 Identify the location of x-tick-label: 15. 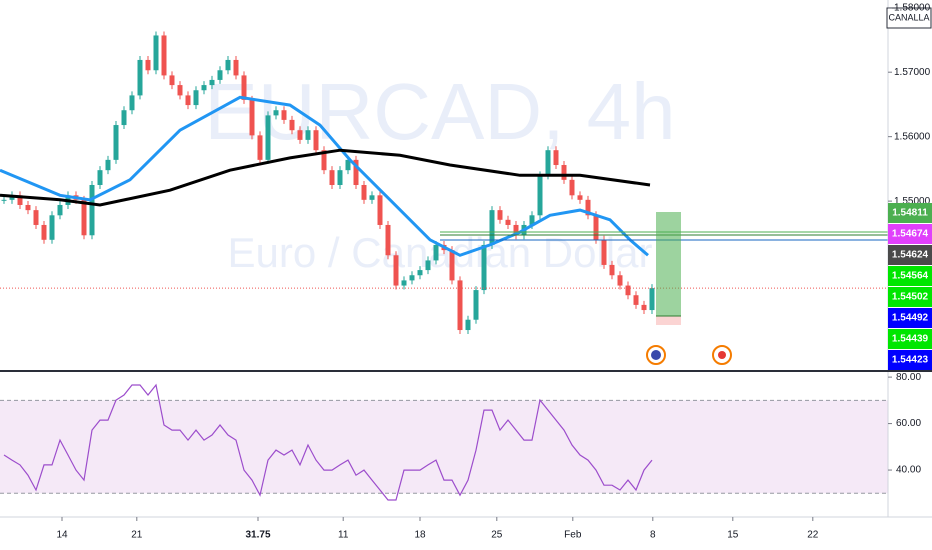
(733, 535).